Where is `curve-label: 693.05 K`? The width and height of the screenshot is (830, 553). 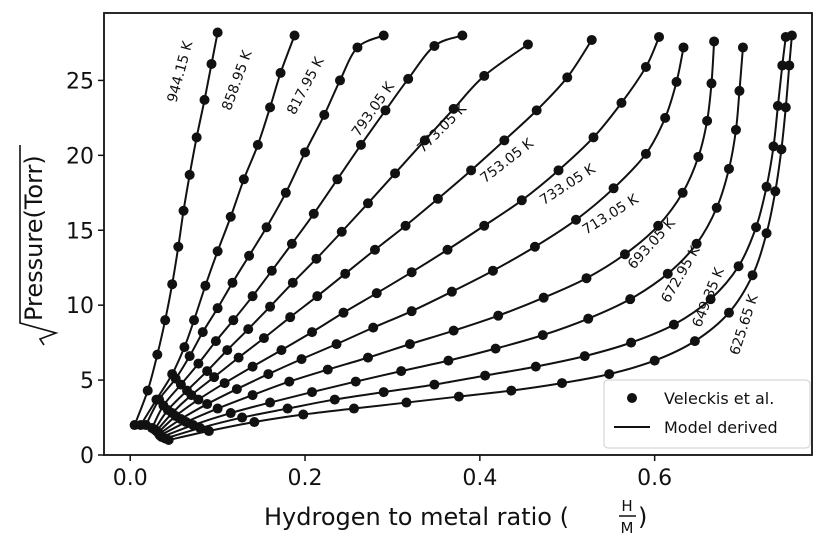 curve-label: 693.05 K is located at coordinates (652, 244).